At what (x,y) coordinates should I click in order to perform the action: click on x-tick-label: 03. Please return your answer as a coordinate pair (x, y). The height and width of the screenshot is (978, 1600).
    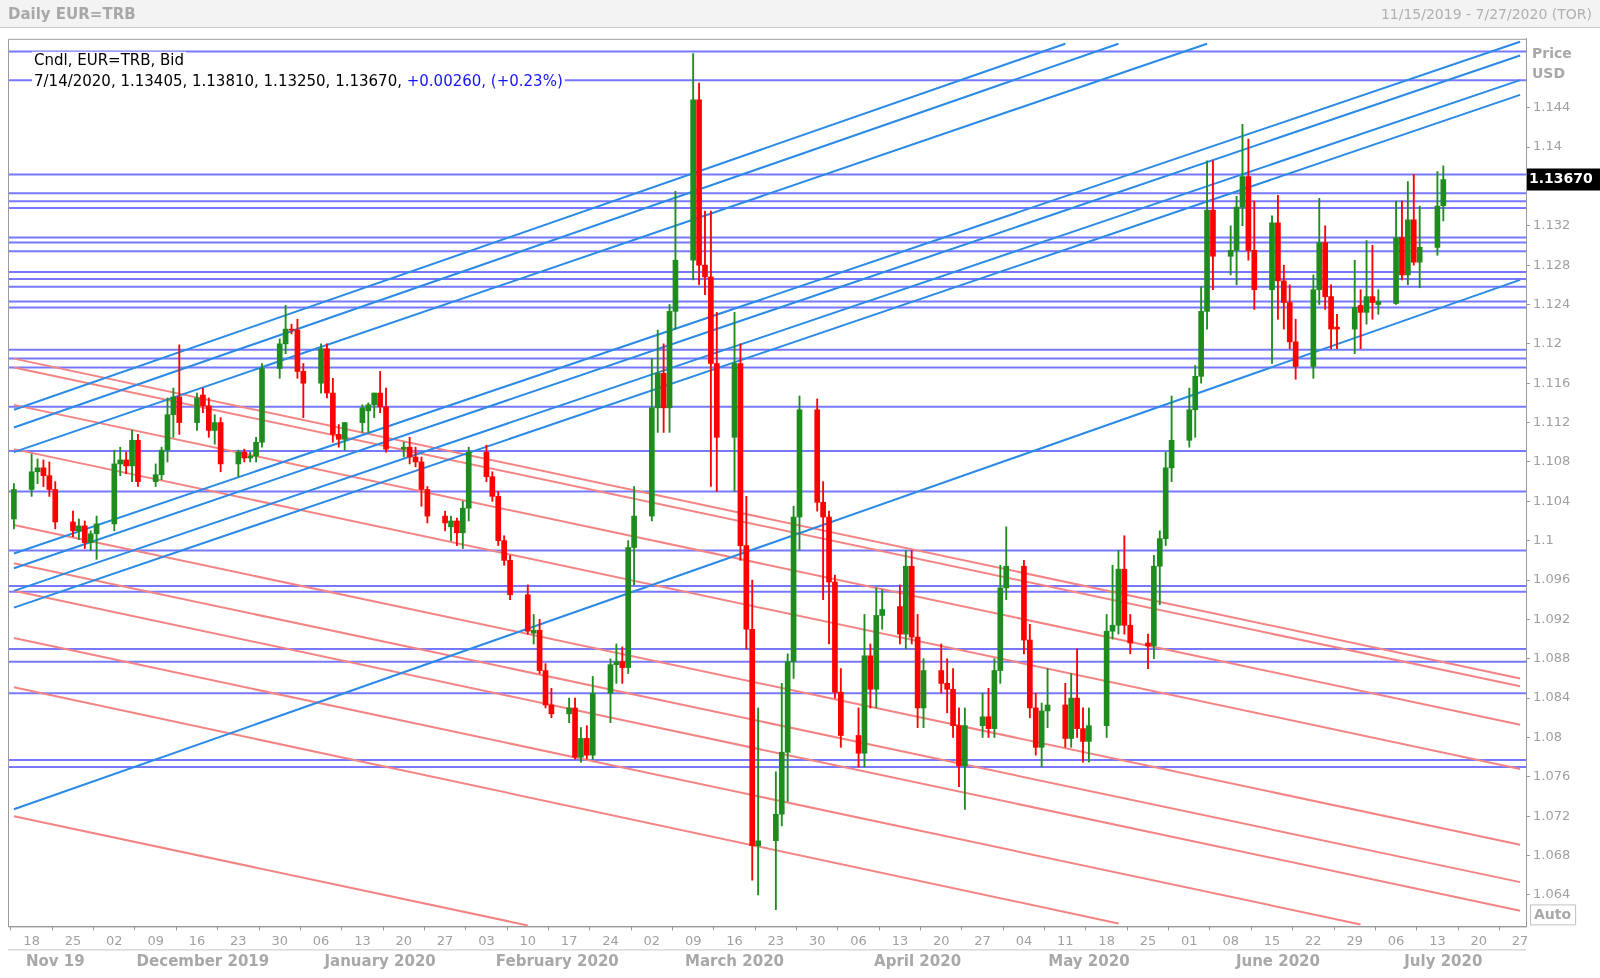
    Looking at the image, I should click on (486, 940).